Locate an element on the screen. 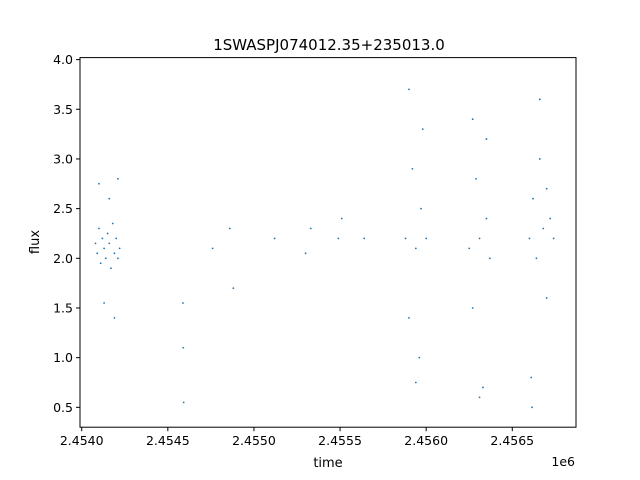 The width and height of the screenshot is (640, 480). y-tick-label: 3.0 is located at coordinates (63, 158).